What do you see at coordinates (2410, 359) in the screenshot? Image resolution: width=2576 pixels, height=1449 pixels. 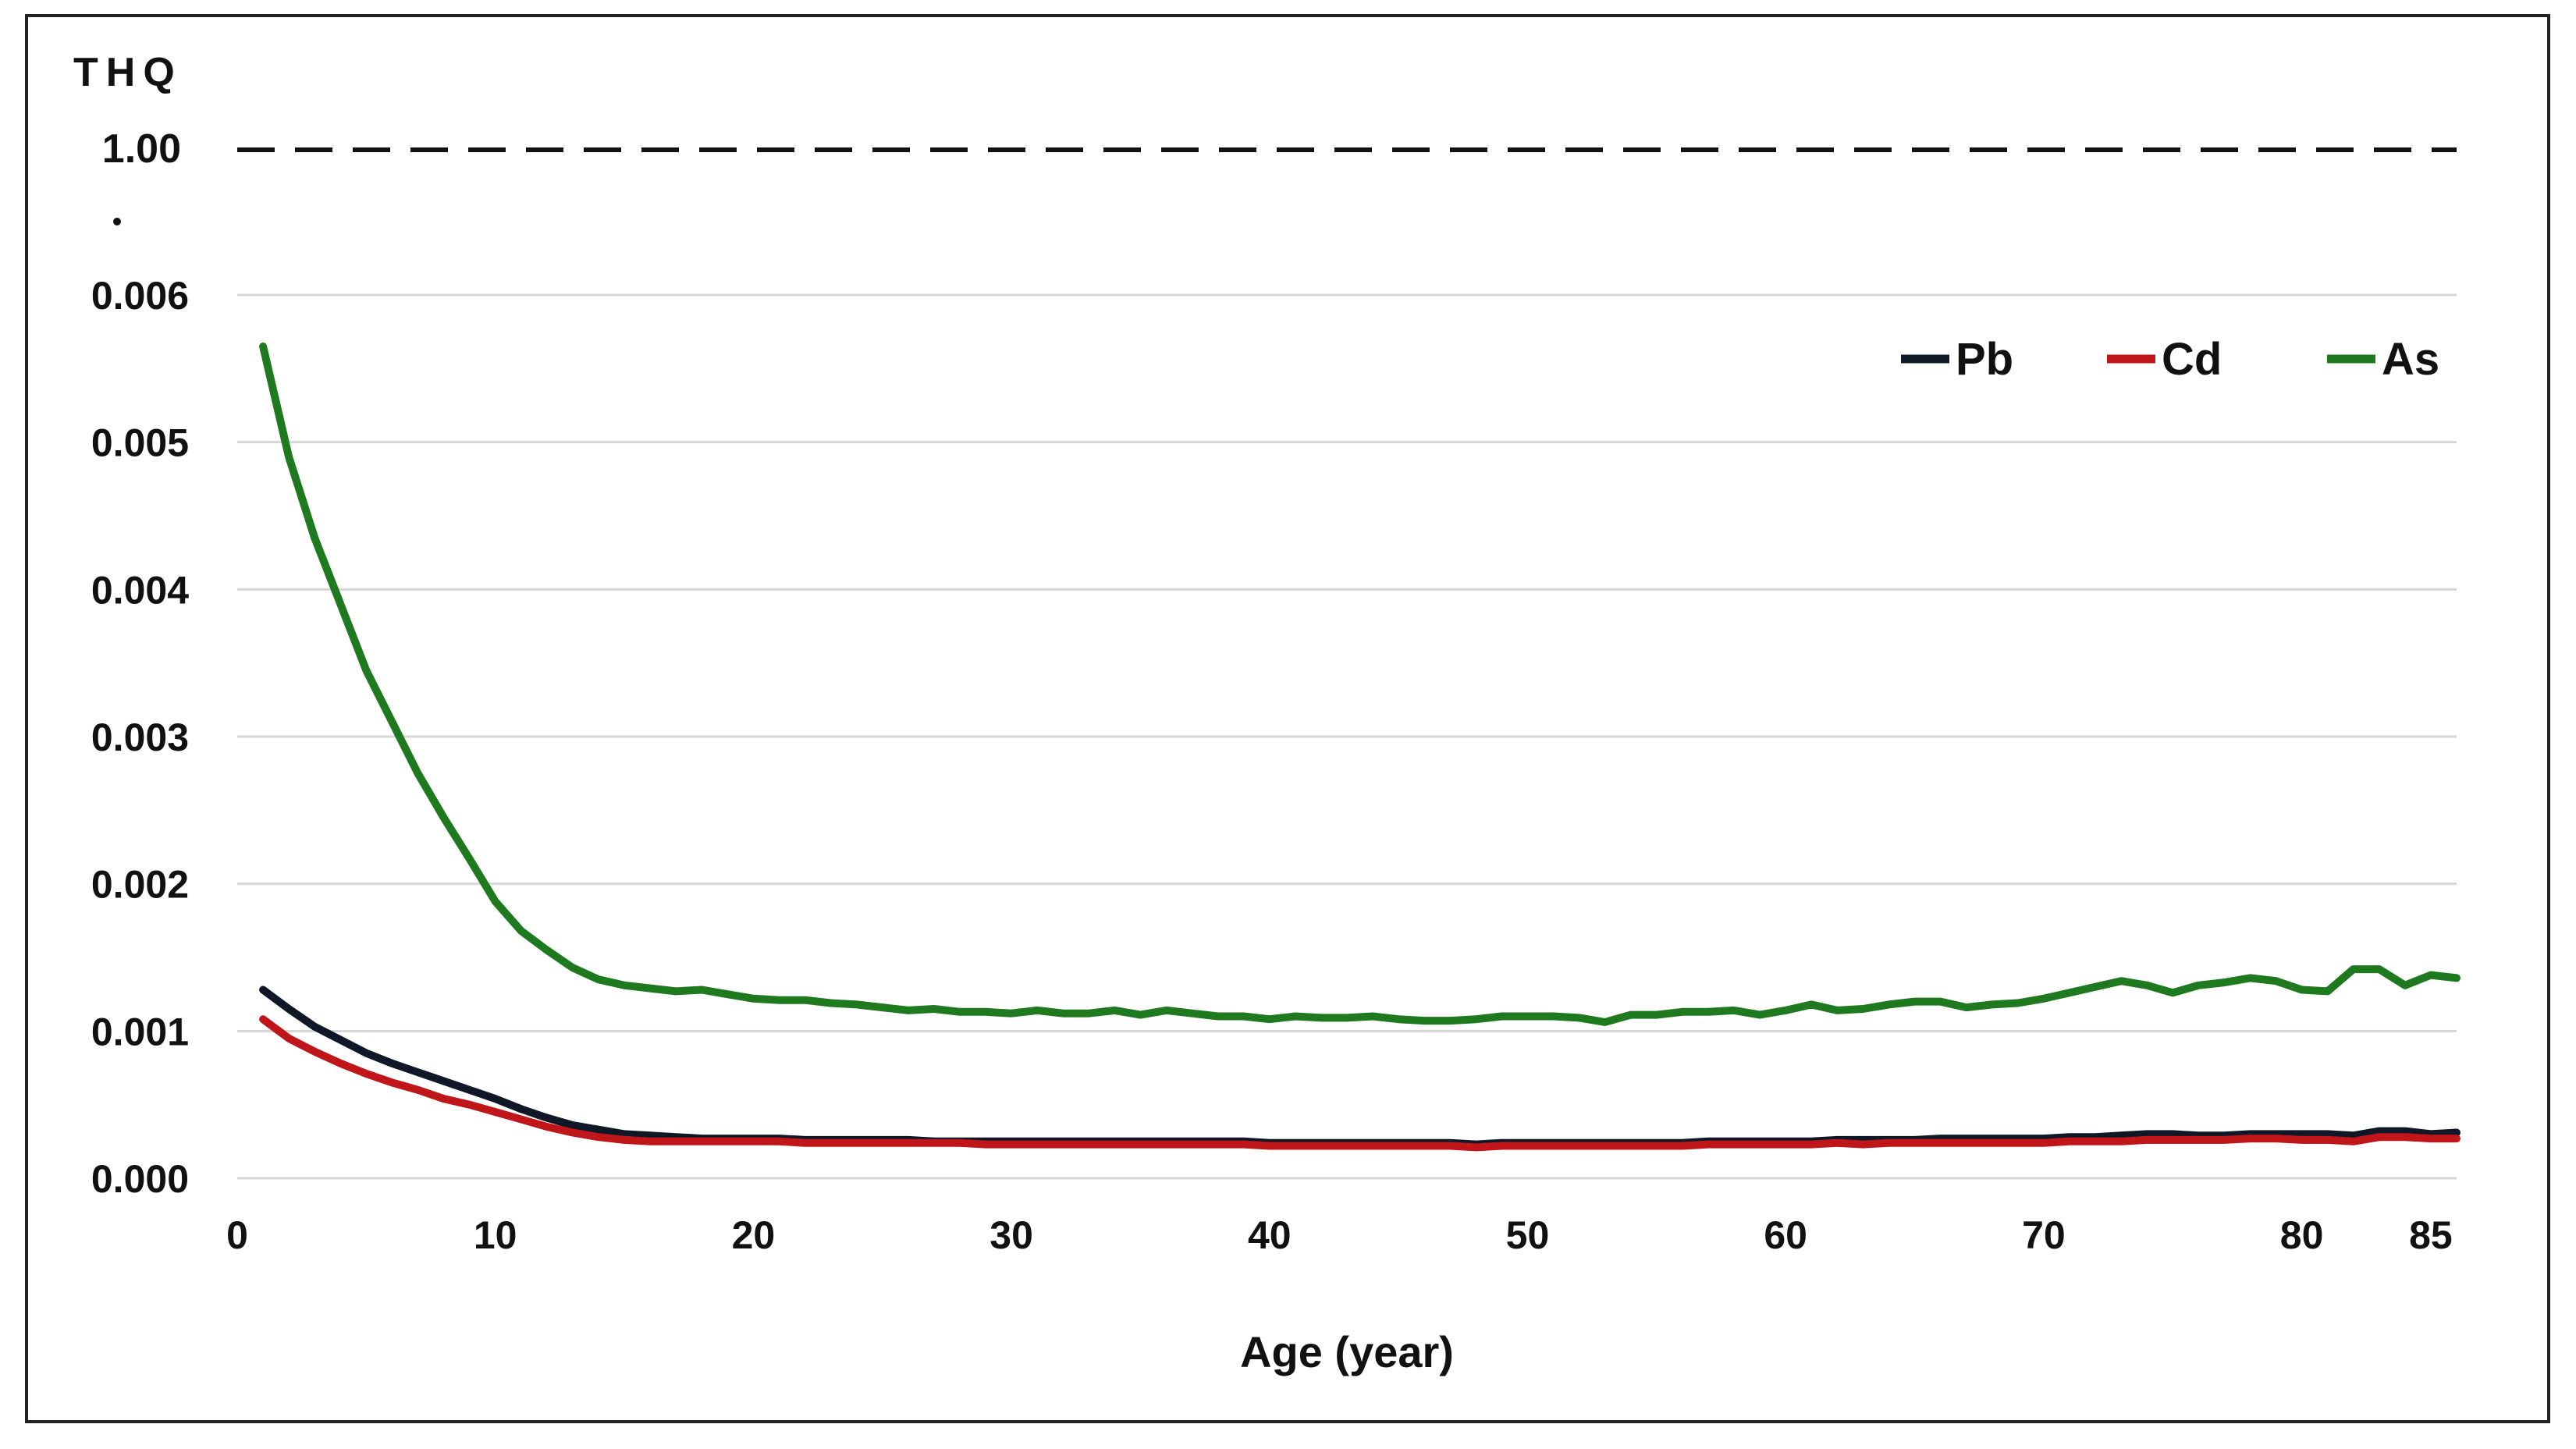 I see `legend-label-as: As` at bounding box center [2410, 359].